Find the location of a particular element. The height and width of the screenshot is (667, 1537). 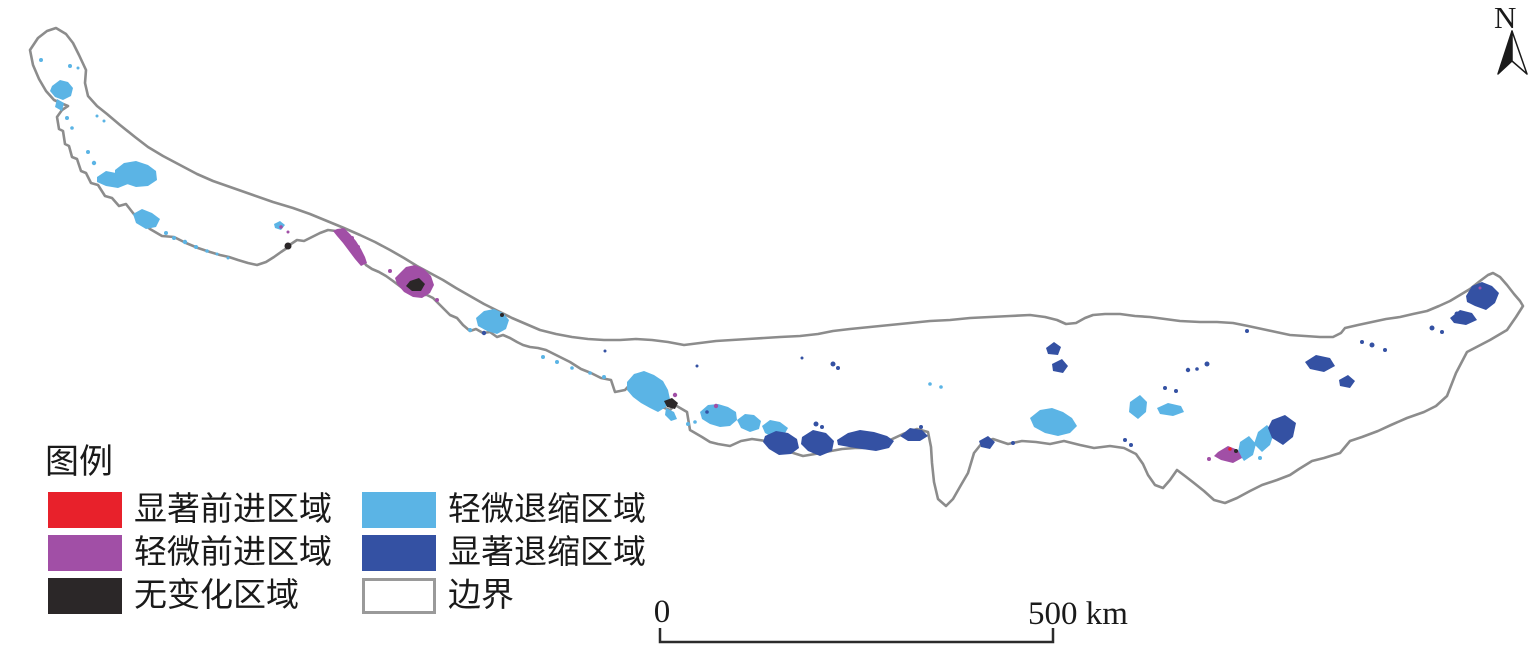

scale-bar is located at coordinates (856, 636).